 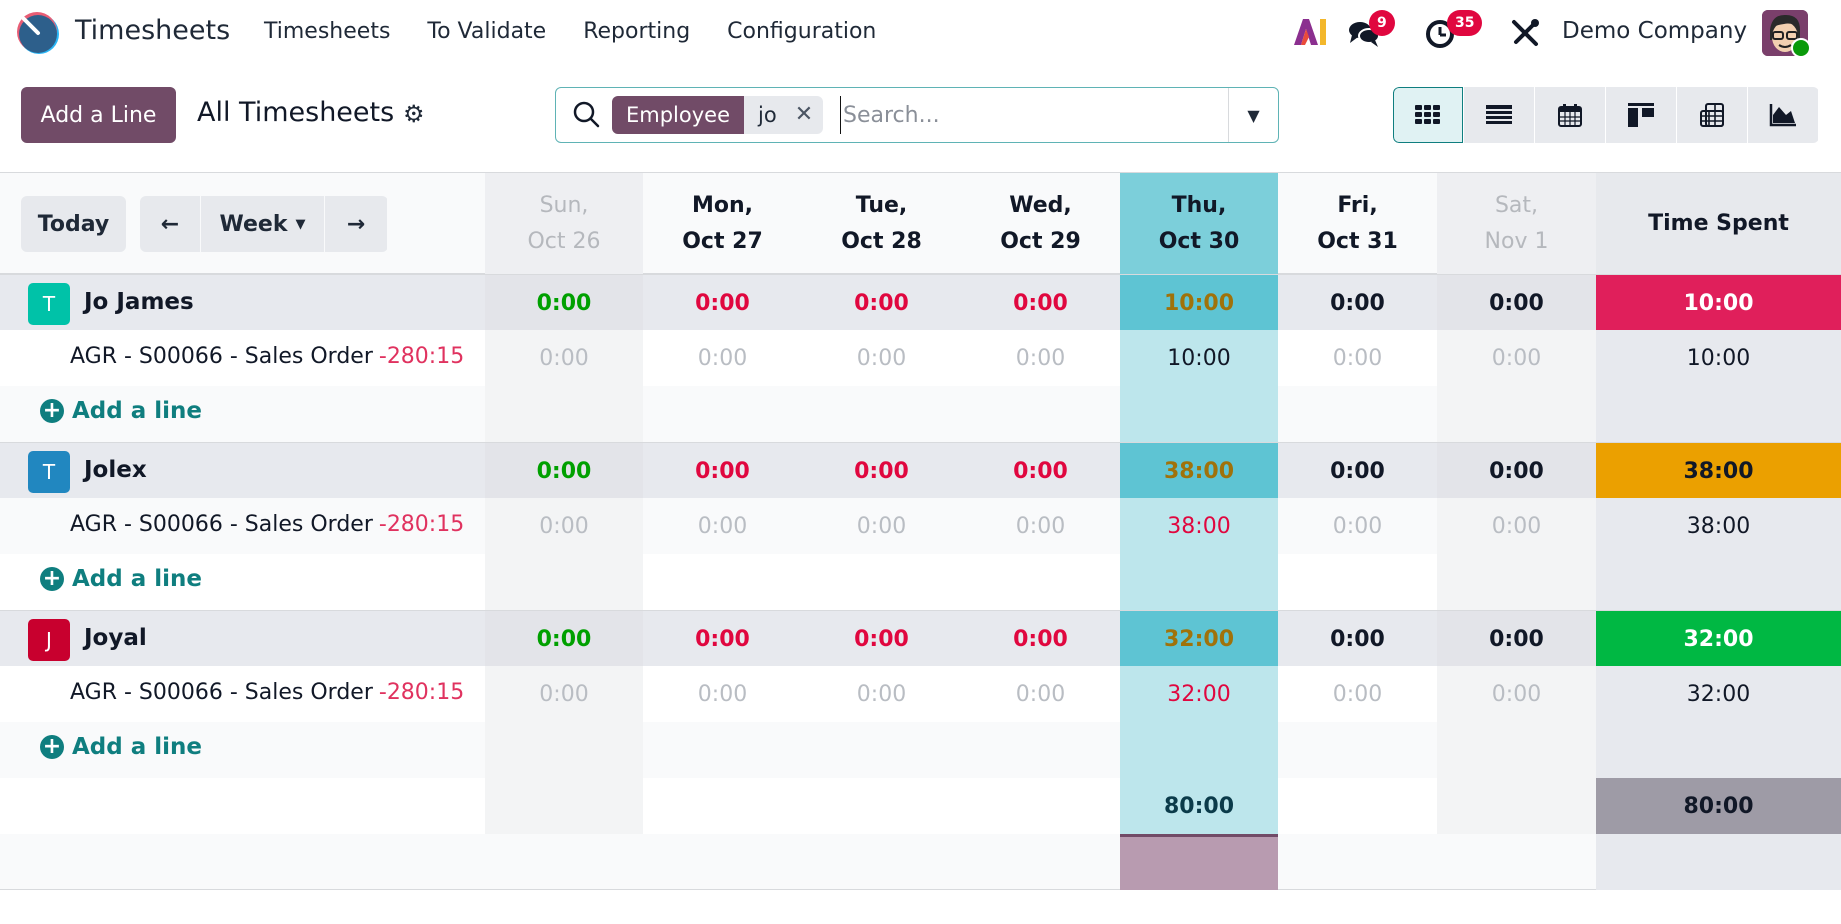 I want to click on time-cell-thu: 10:00, so click(x=1199, y=358).